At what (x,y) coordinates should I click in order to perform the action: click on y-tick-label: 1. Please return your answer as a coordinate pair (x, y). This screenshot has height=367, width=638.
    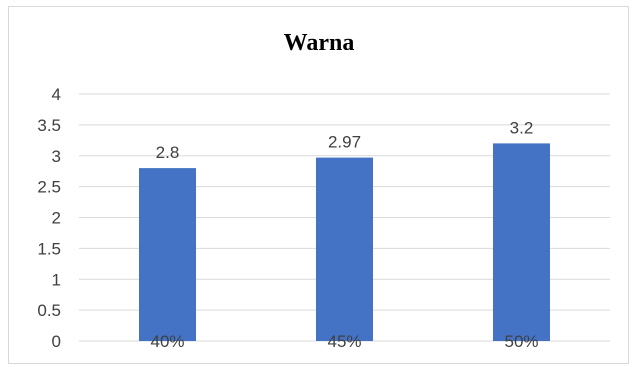
    Looking at the image, I should click on (56, 279).